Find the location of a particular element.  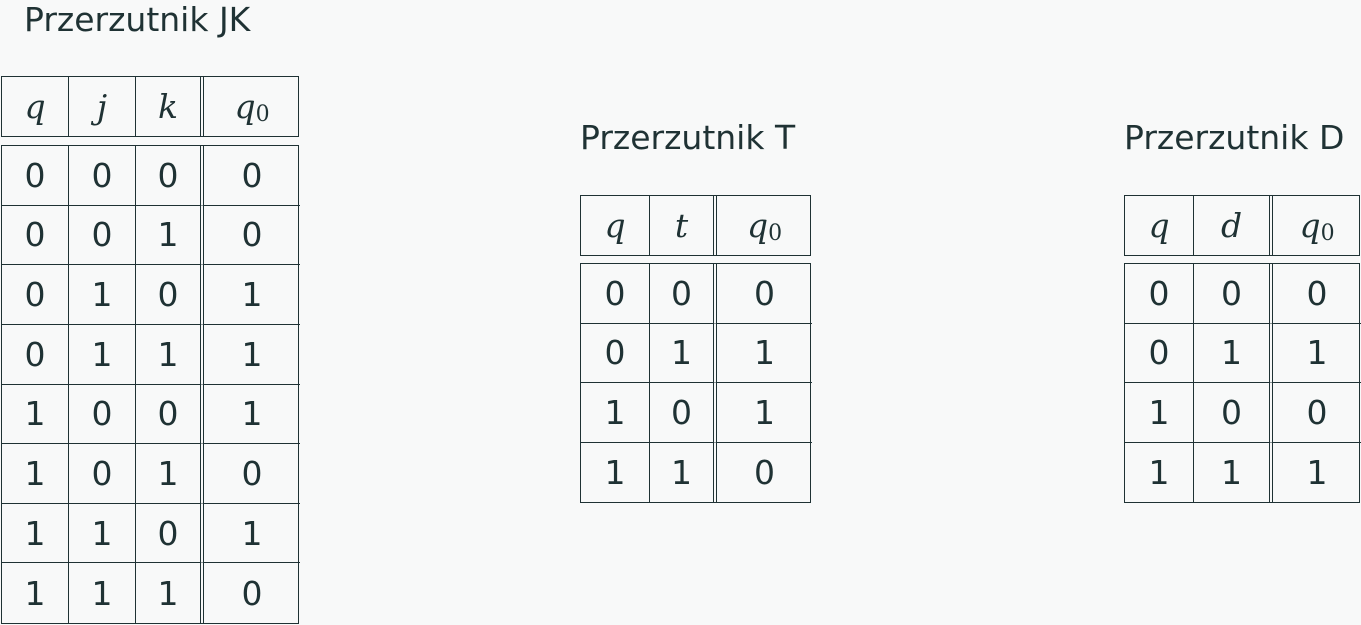

t-cell-r1-c0: 0 is located at coordinates (615, 353).